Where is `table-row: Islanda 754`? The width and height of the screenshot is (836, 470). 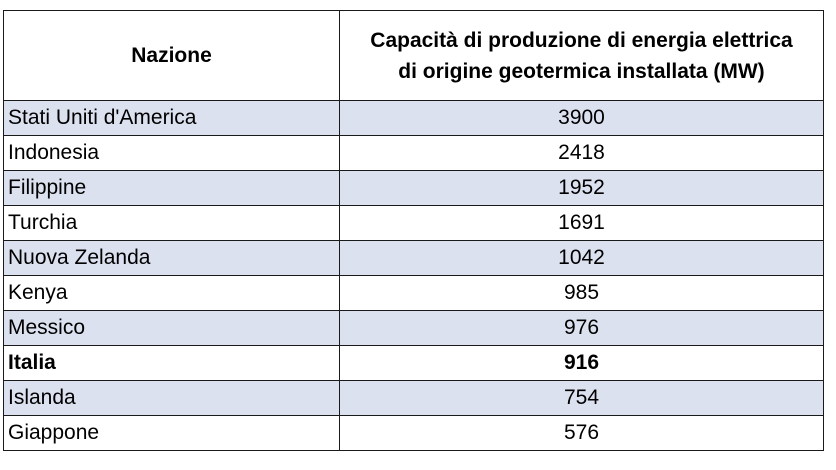
table-row: Islanda 754 is located at coordinates (413, 398).